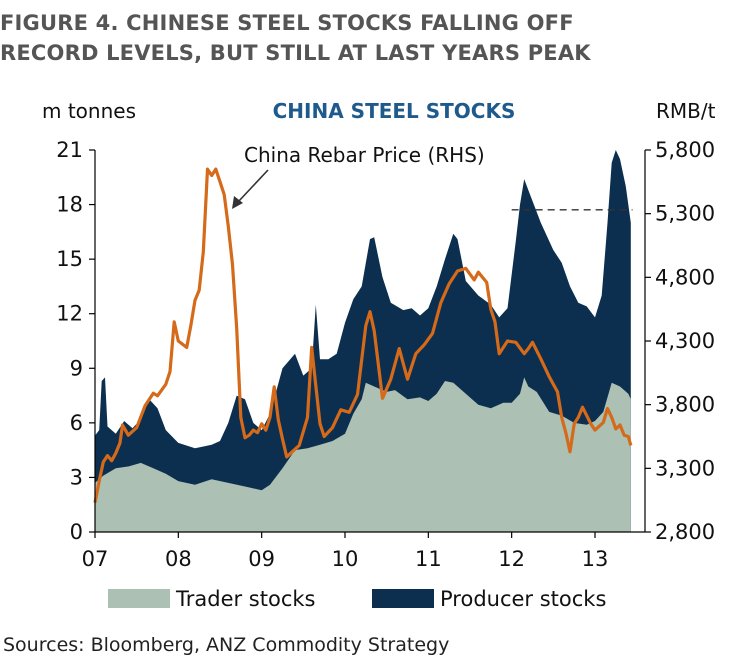 The image size is (740, 665). I want to click on x-tick-label: 11, so click(428, 559).